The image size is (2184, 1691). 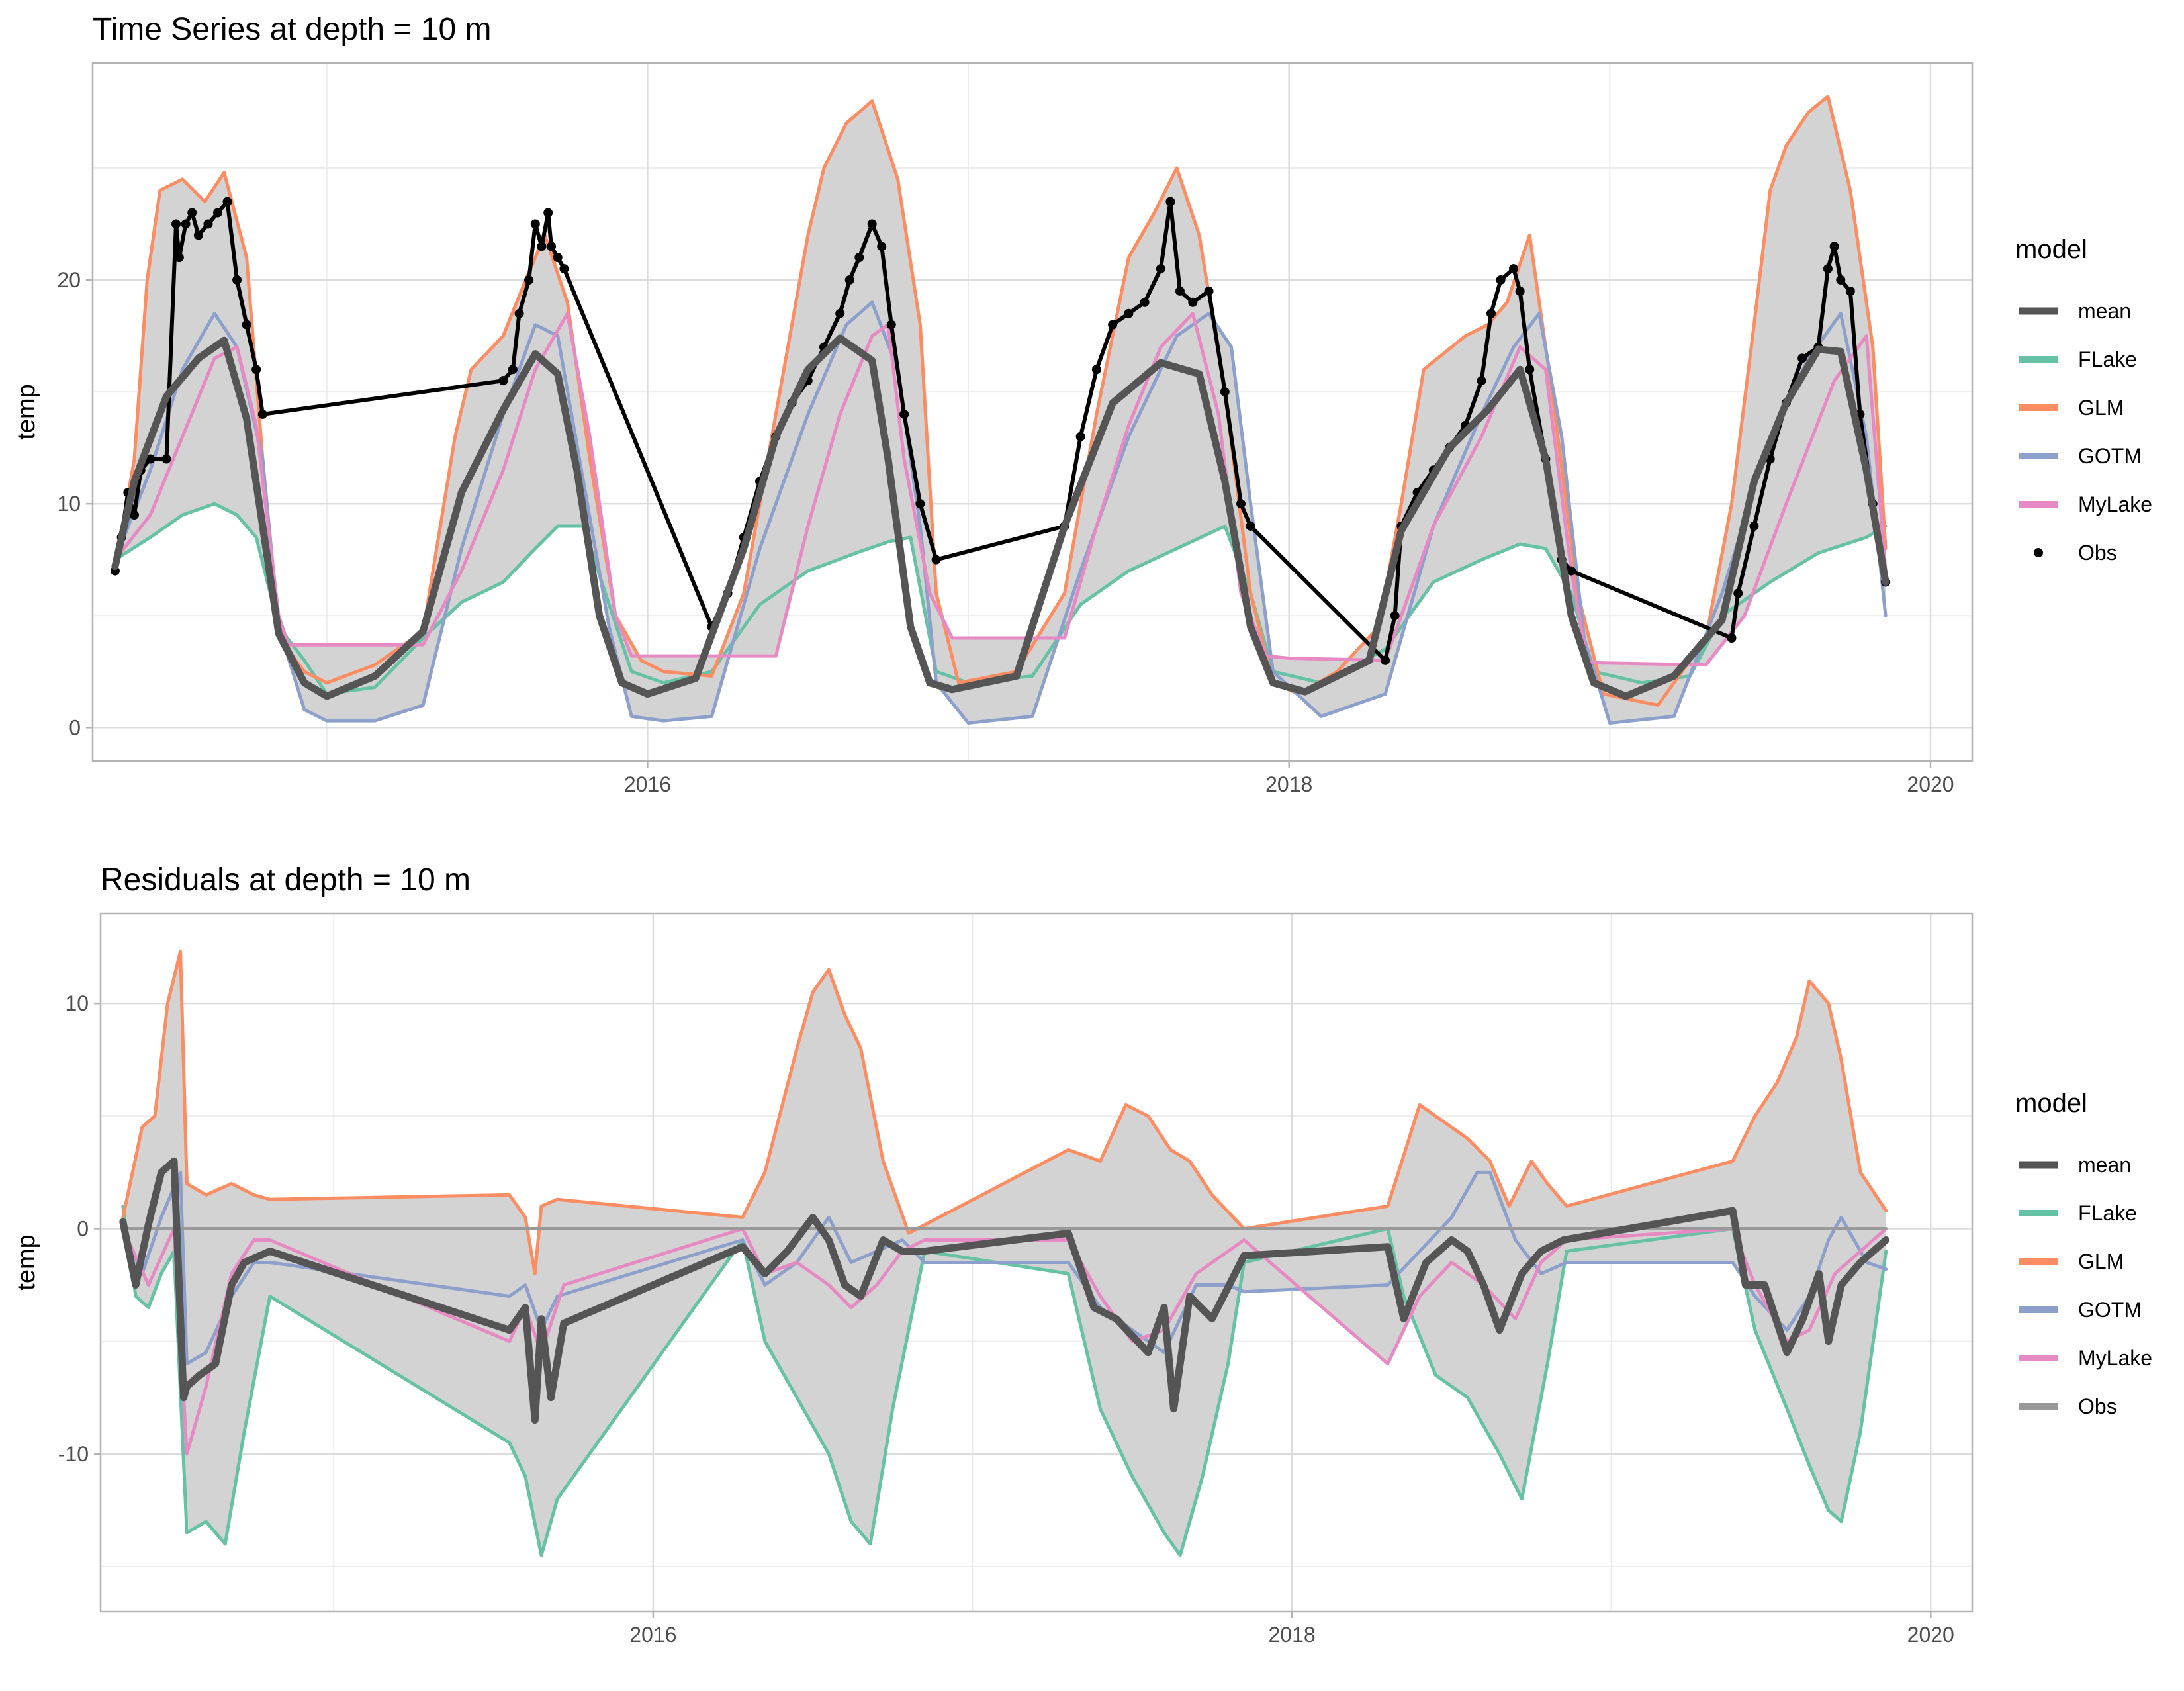 I want to click on chart-title: Residuals at depth = 10 m, so click(x=286, y=880).